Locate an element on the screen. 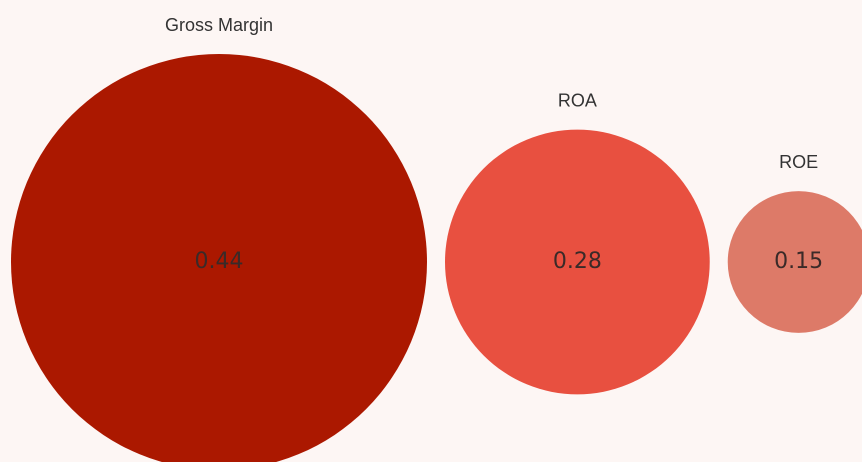 This screenshot has width=862, height=462. value-label: 0.28 is located at coordinates (577, 261).